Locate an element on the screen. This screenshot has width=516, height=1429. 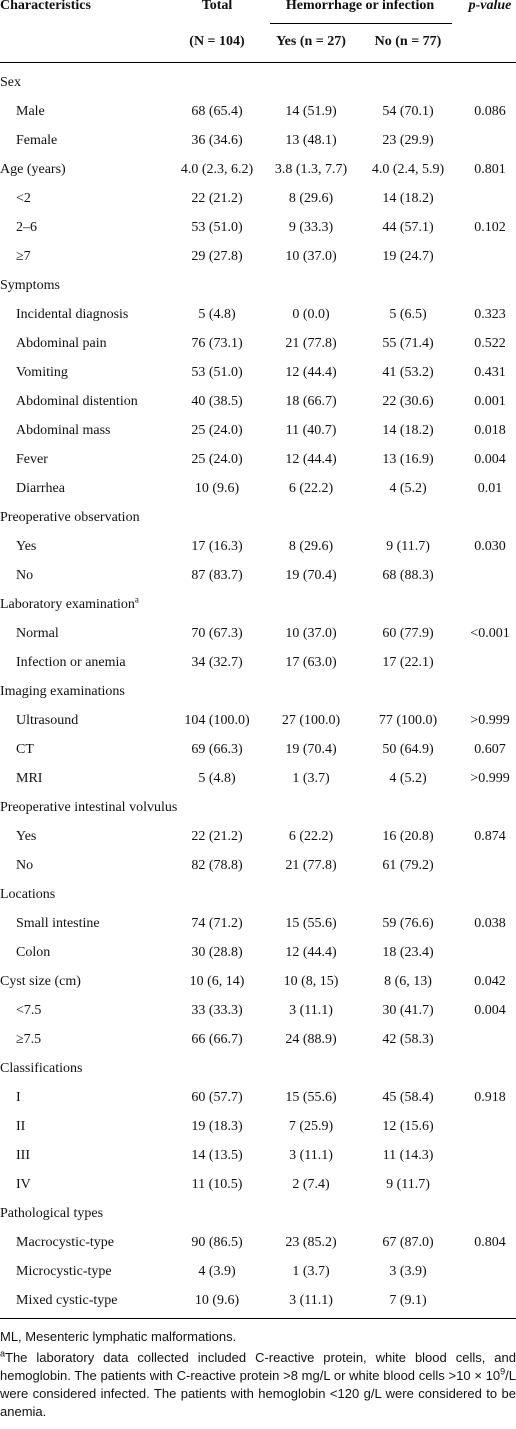
cell: 19 (24.7) is located at coordinates (408, 256).